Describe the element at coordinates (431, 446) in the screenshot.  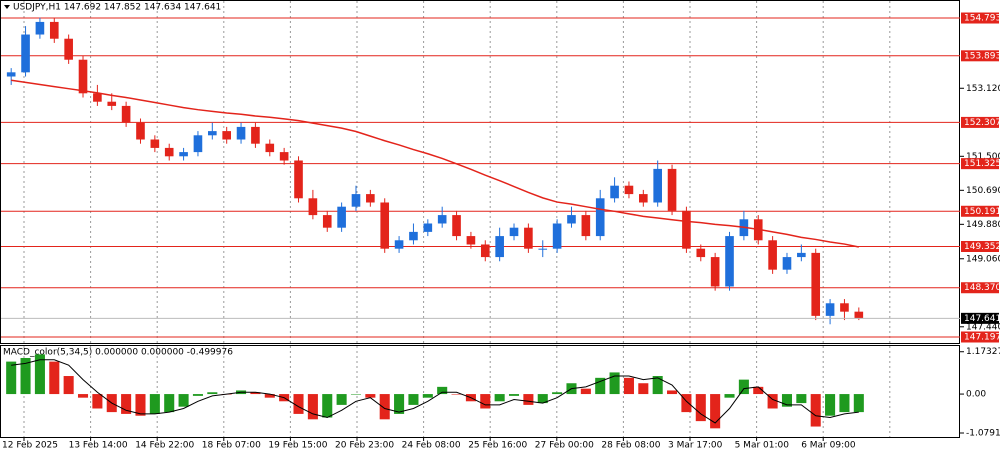
I see `x-tick-label: 24 Feb 08:00` at that location.